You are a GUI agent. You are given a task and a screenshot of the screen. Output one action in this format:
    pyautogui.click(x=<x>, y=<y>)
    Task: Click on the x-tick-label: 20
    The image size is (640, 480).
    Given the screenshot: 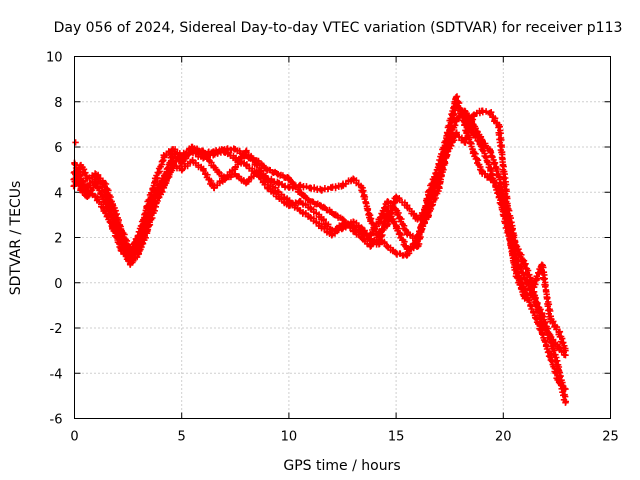 What is the action you would take?
    pyautogui.click(x=503, y=437)
    